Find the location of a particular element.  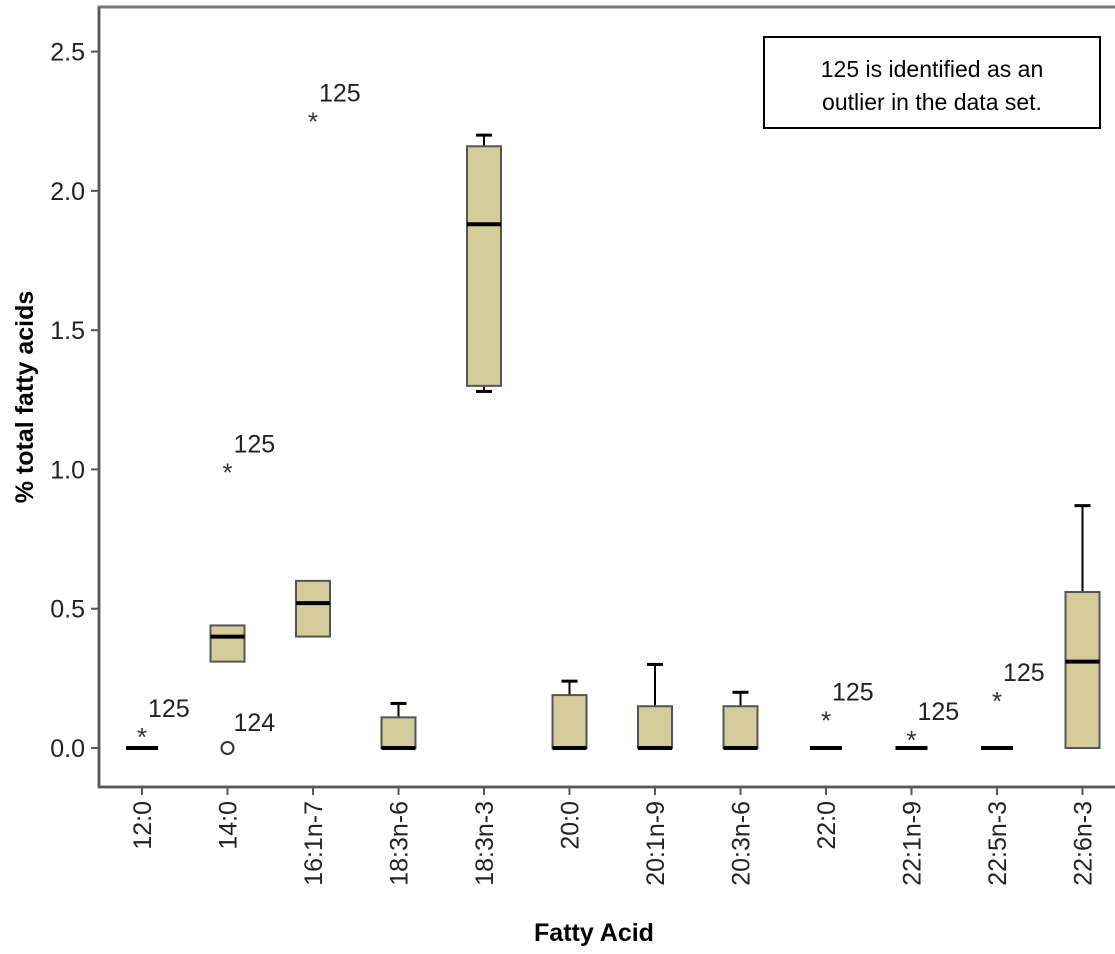

y-tick-label: 0.0 is located at coordinates (67, 749).